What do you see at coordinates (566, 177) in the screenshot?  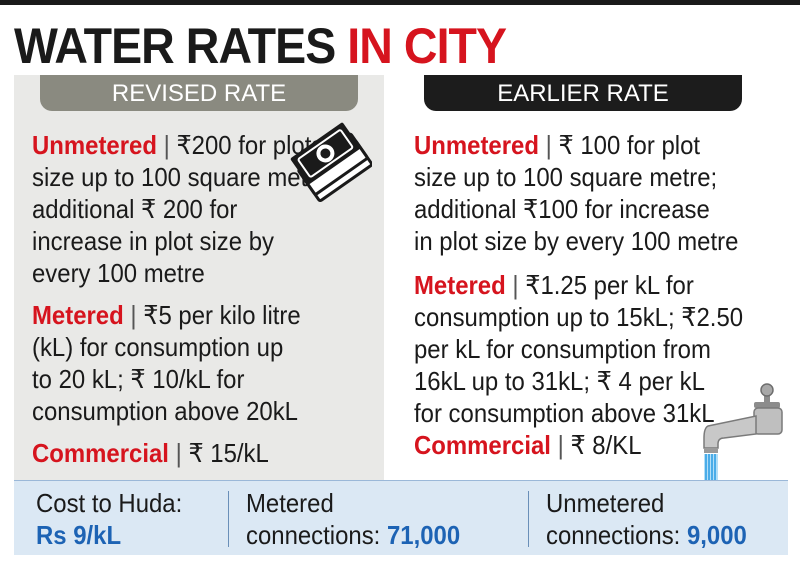 I see `earlier-unmetered-line-2: size up to 100 square metre;` at bounding box center [566, 177].